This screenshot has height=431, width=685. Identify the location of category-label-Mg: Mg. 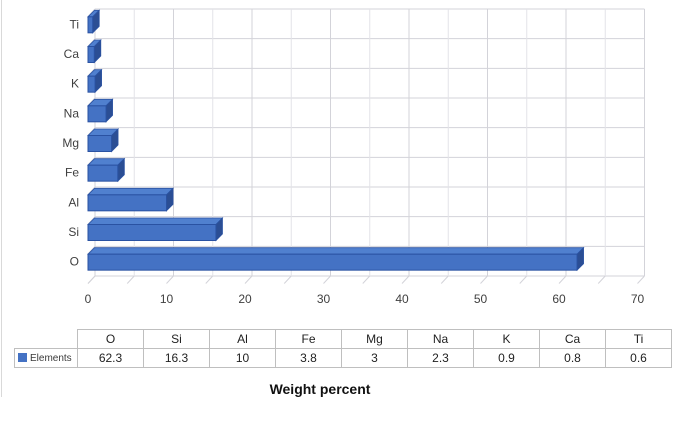
(70, 143).